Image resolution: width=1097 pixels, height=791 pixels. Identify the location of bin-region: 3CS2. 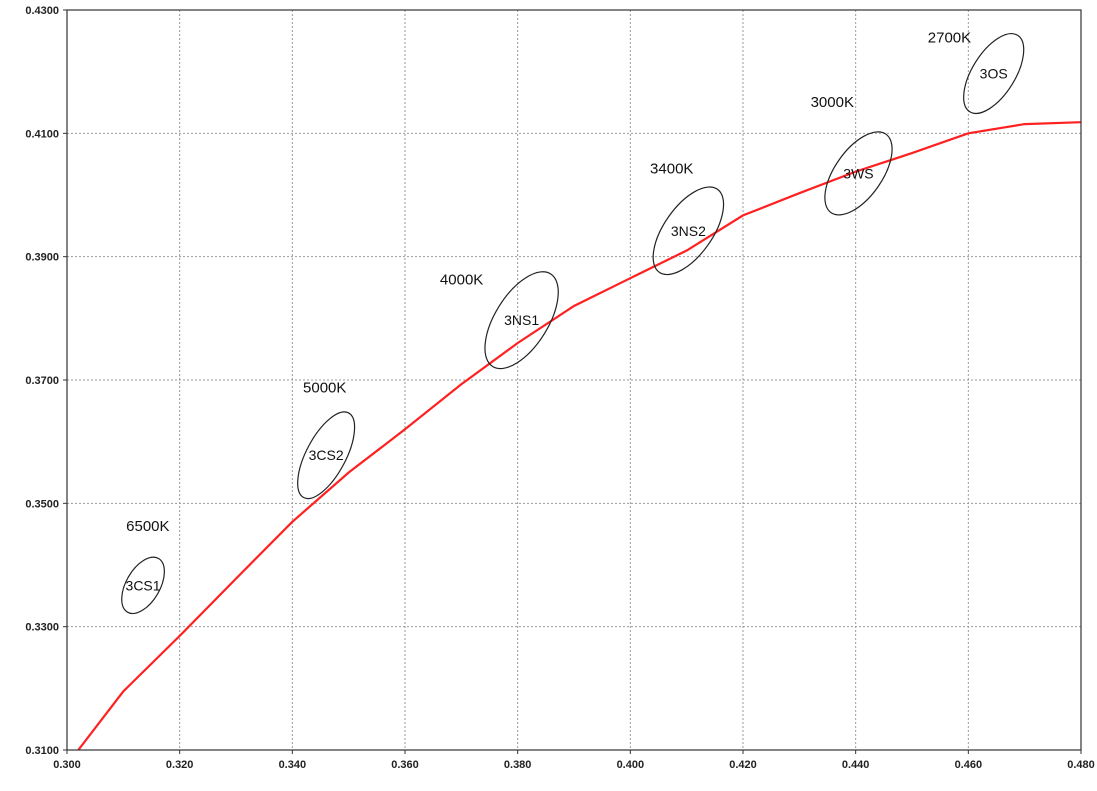
(326, 455).